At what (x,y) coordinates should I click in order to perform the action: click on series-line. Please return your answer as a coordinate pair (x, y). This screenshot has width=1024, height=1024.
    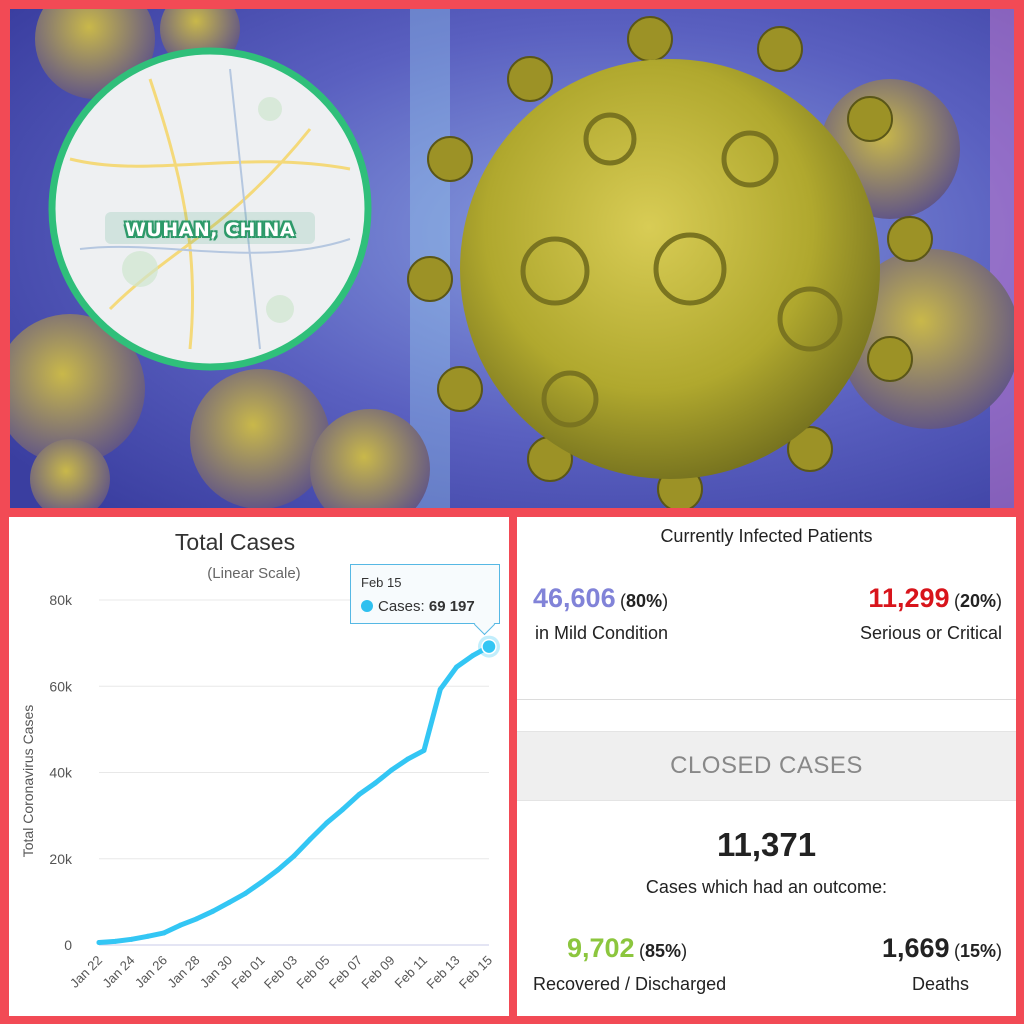
    Looking at the image, I should click on (294, 794).